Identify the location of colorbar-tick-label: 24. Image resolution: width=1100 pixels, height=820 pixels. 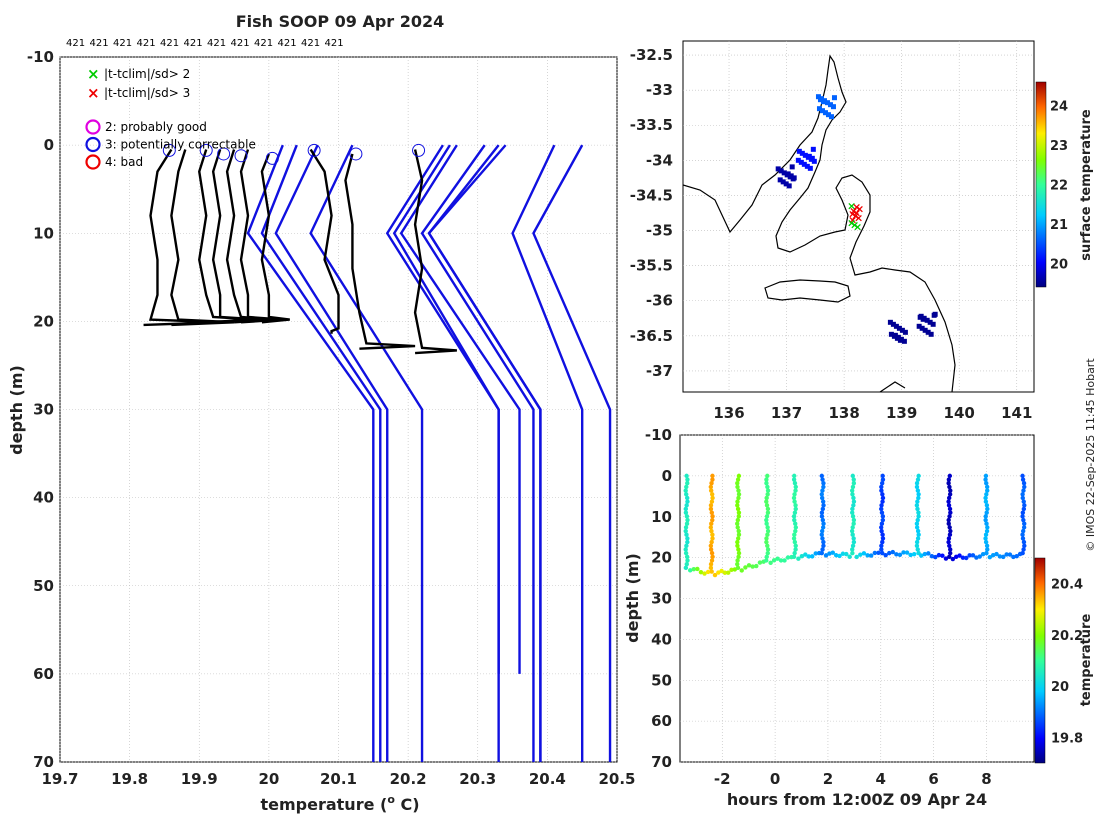
(1059, 107).